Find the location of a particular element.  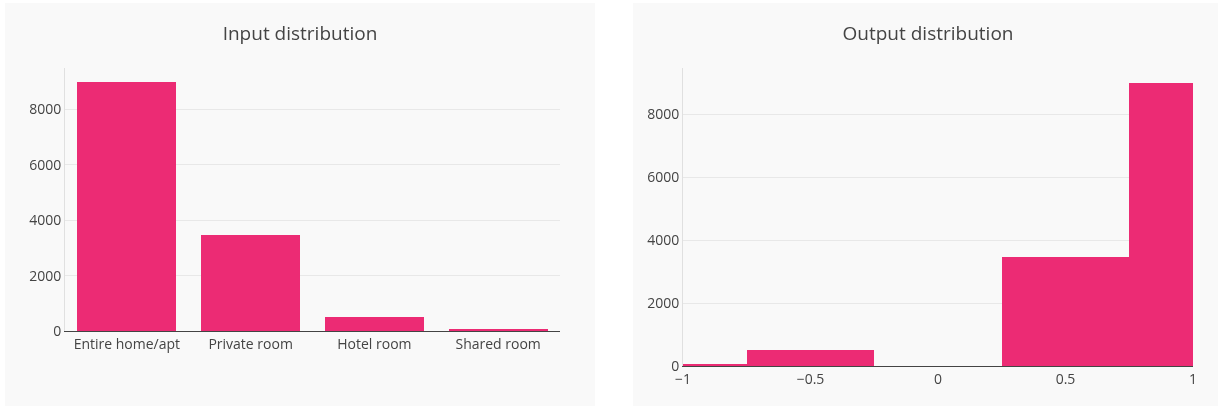

chart-title: Output distribution is located at coordinates (928, 33).